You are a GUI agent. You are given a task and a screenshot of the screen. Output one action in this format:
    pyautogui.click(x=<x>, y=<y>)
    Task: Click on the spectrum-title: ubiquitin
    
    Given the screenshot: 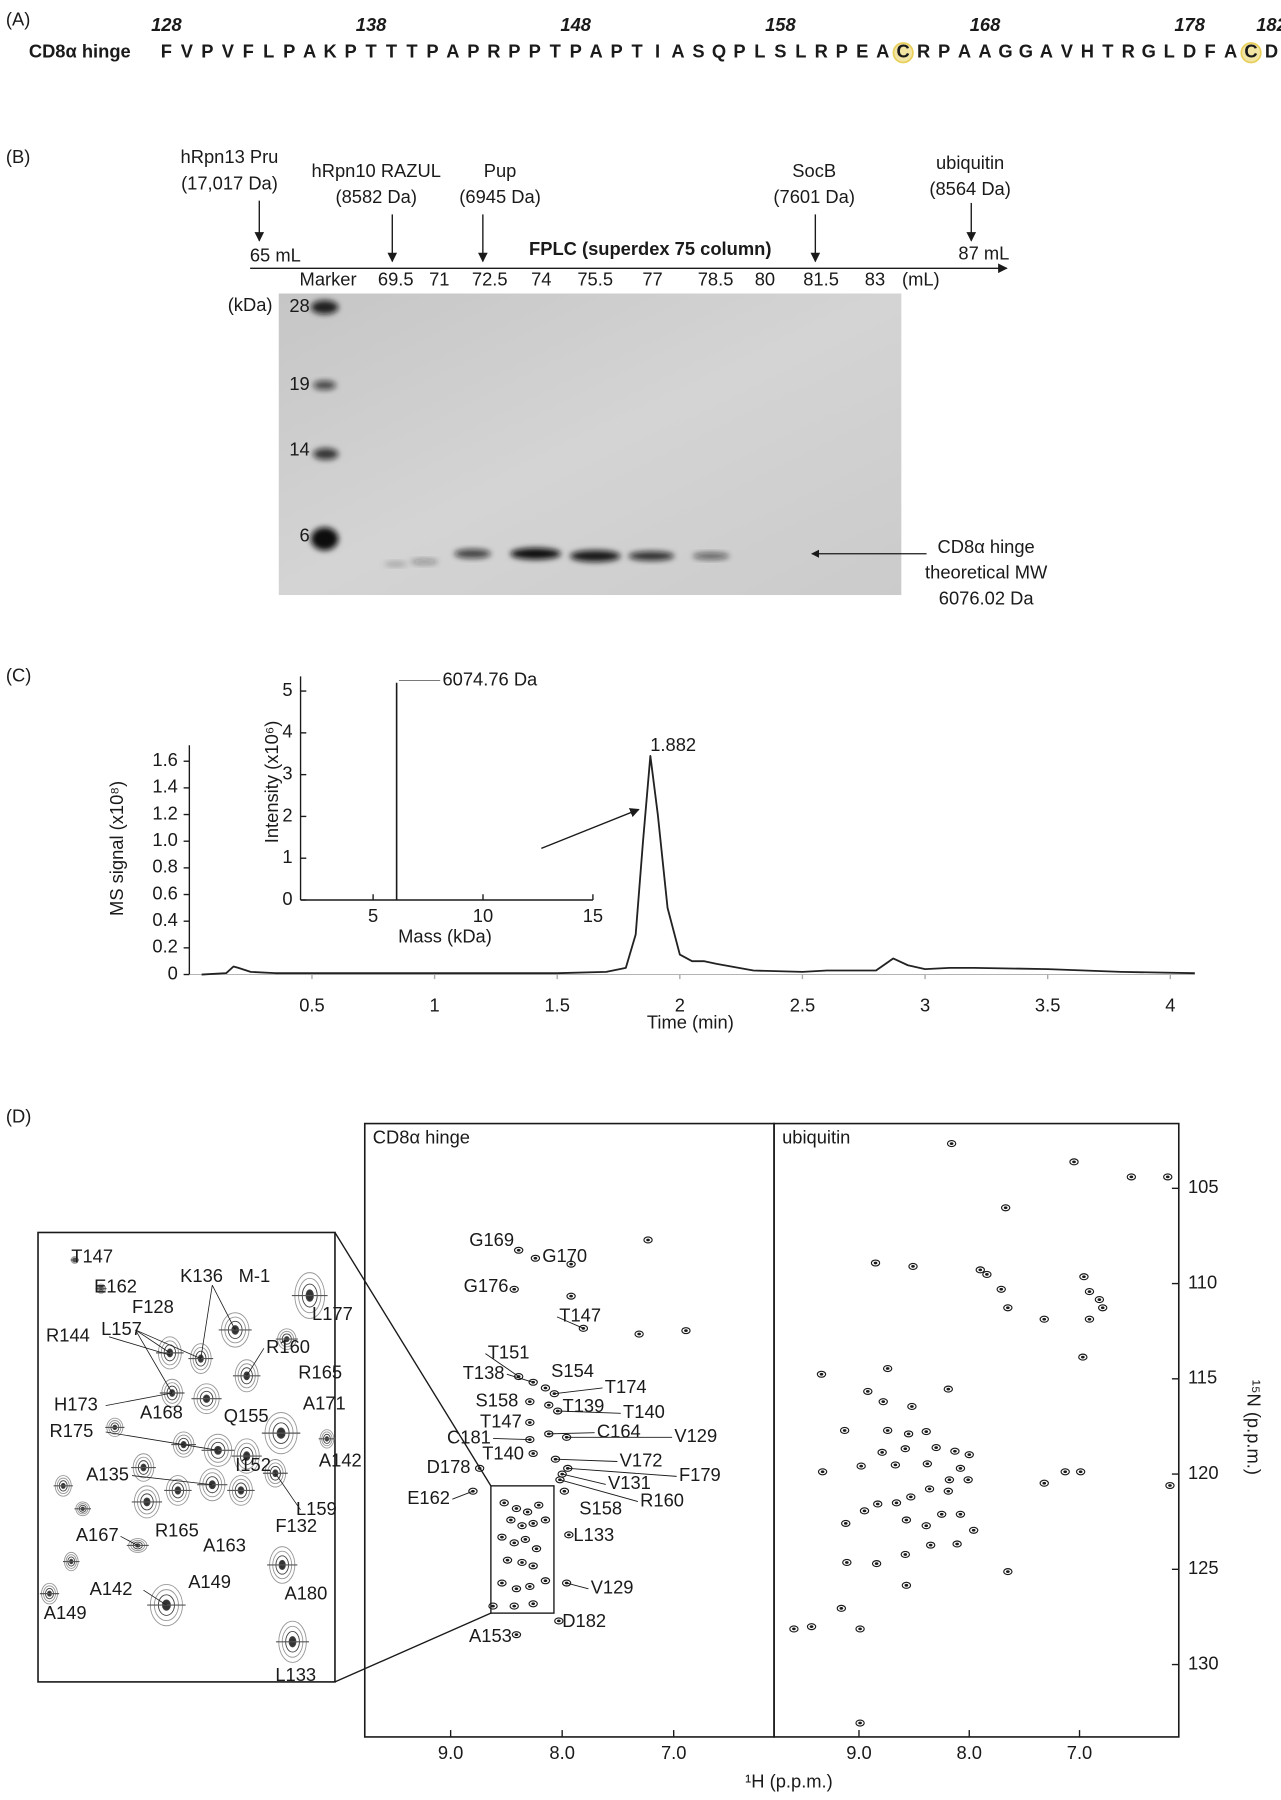 What is the action you would take?
    pyautogui.click(x=816, y=1136)
    